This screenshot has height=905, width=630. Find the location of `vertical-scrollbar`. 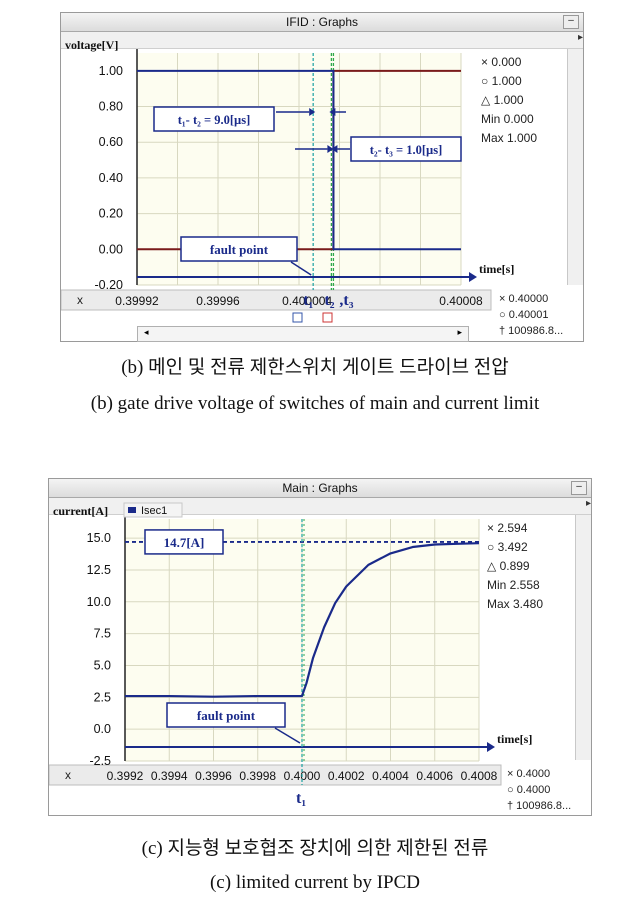

vertical-scrollbar is located at coordinates (575, 167).